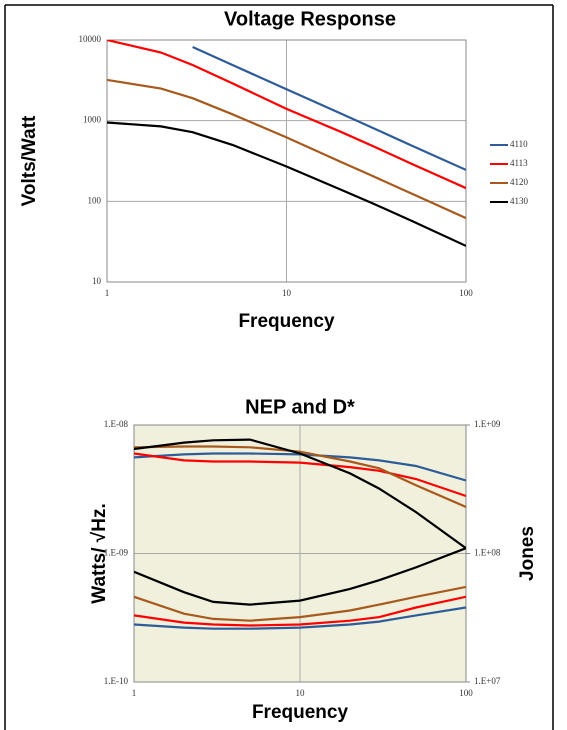  What do you see at coordinates (527, 553) in the screenshot?
I see `y2-axis-label: Jones` at bounding box center [527, 553].